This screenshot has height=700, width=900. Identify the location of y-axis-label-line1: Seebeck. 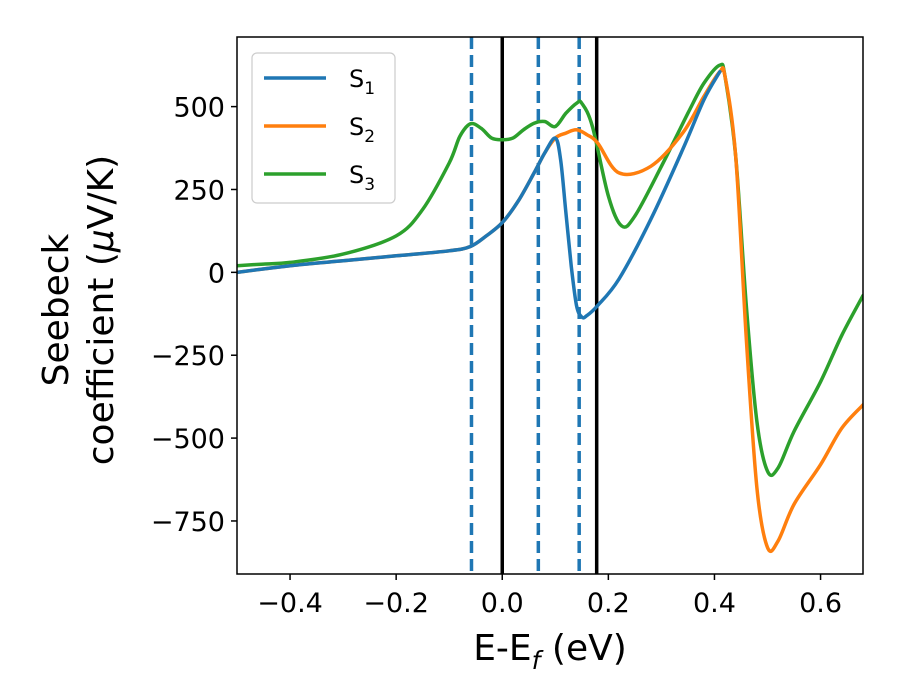
(56, 309).